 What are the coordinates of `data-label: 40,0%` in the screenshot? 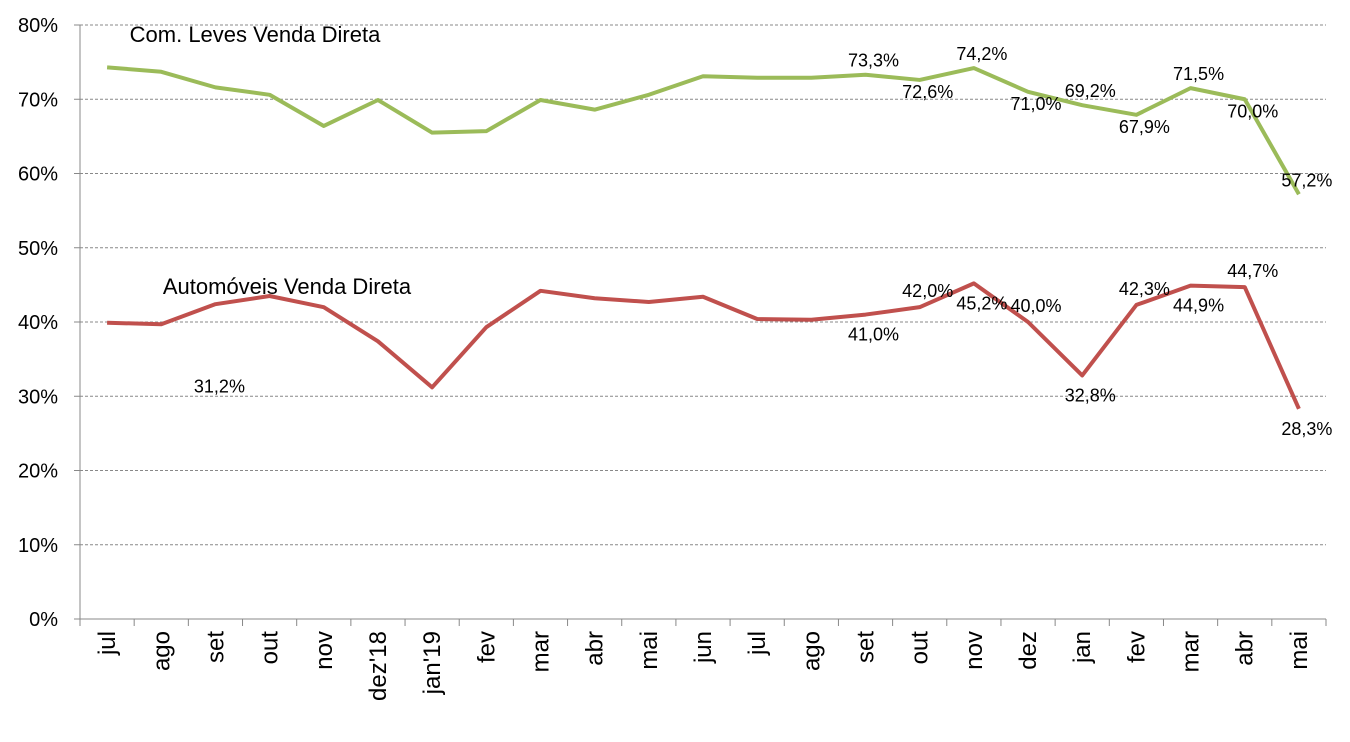 It's located at (1036, 306).